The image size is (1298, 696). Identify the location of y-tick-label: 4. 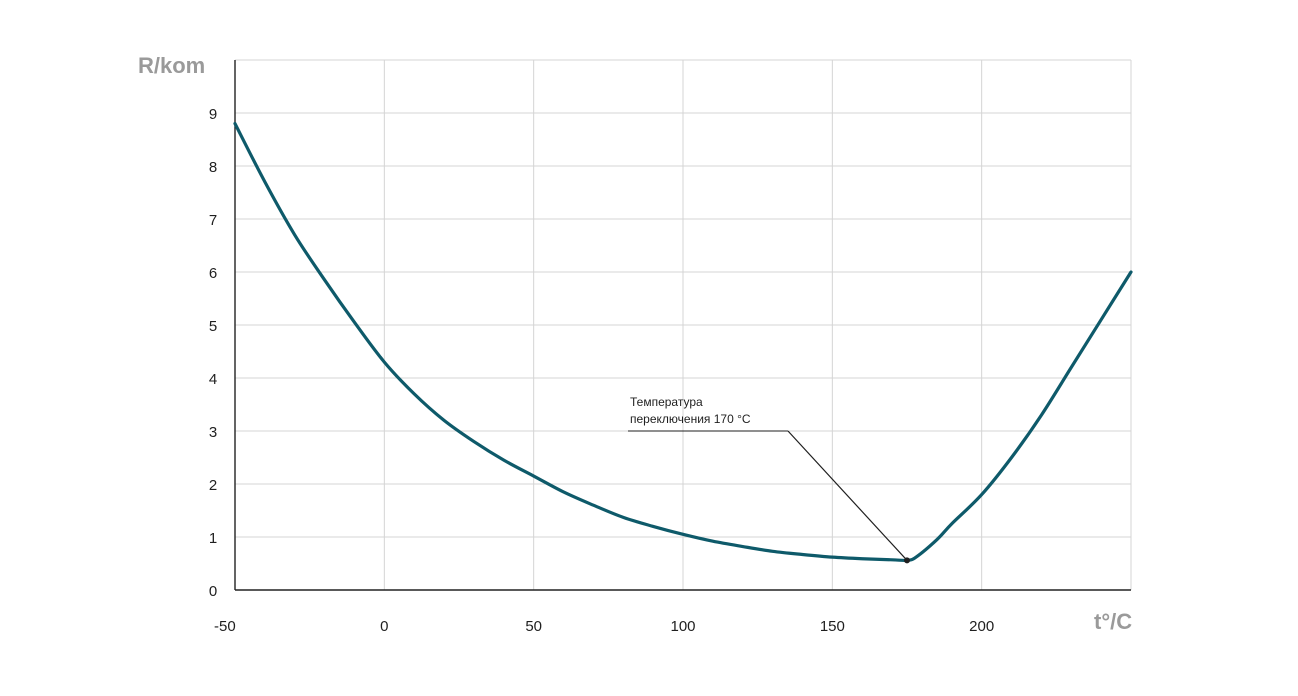
(213, 379).